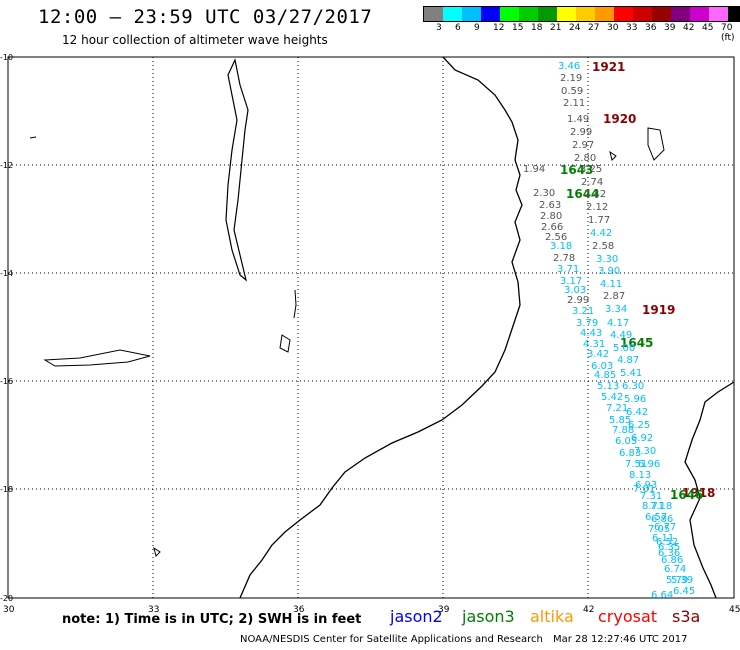  What do you see at coordinates (633, 386) in the screenshot?
I see `wave-height-value: 6.30` at bounding box center [633, 386].